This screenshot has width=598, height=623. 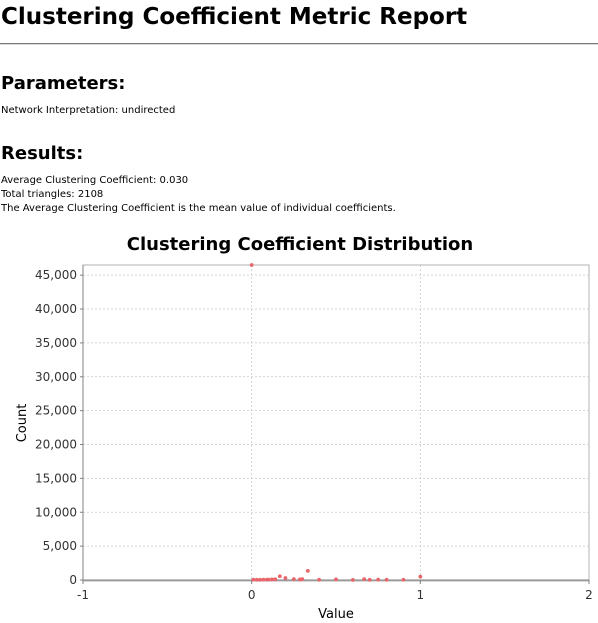 I want to click on data-points, so click(x=336, y=422).